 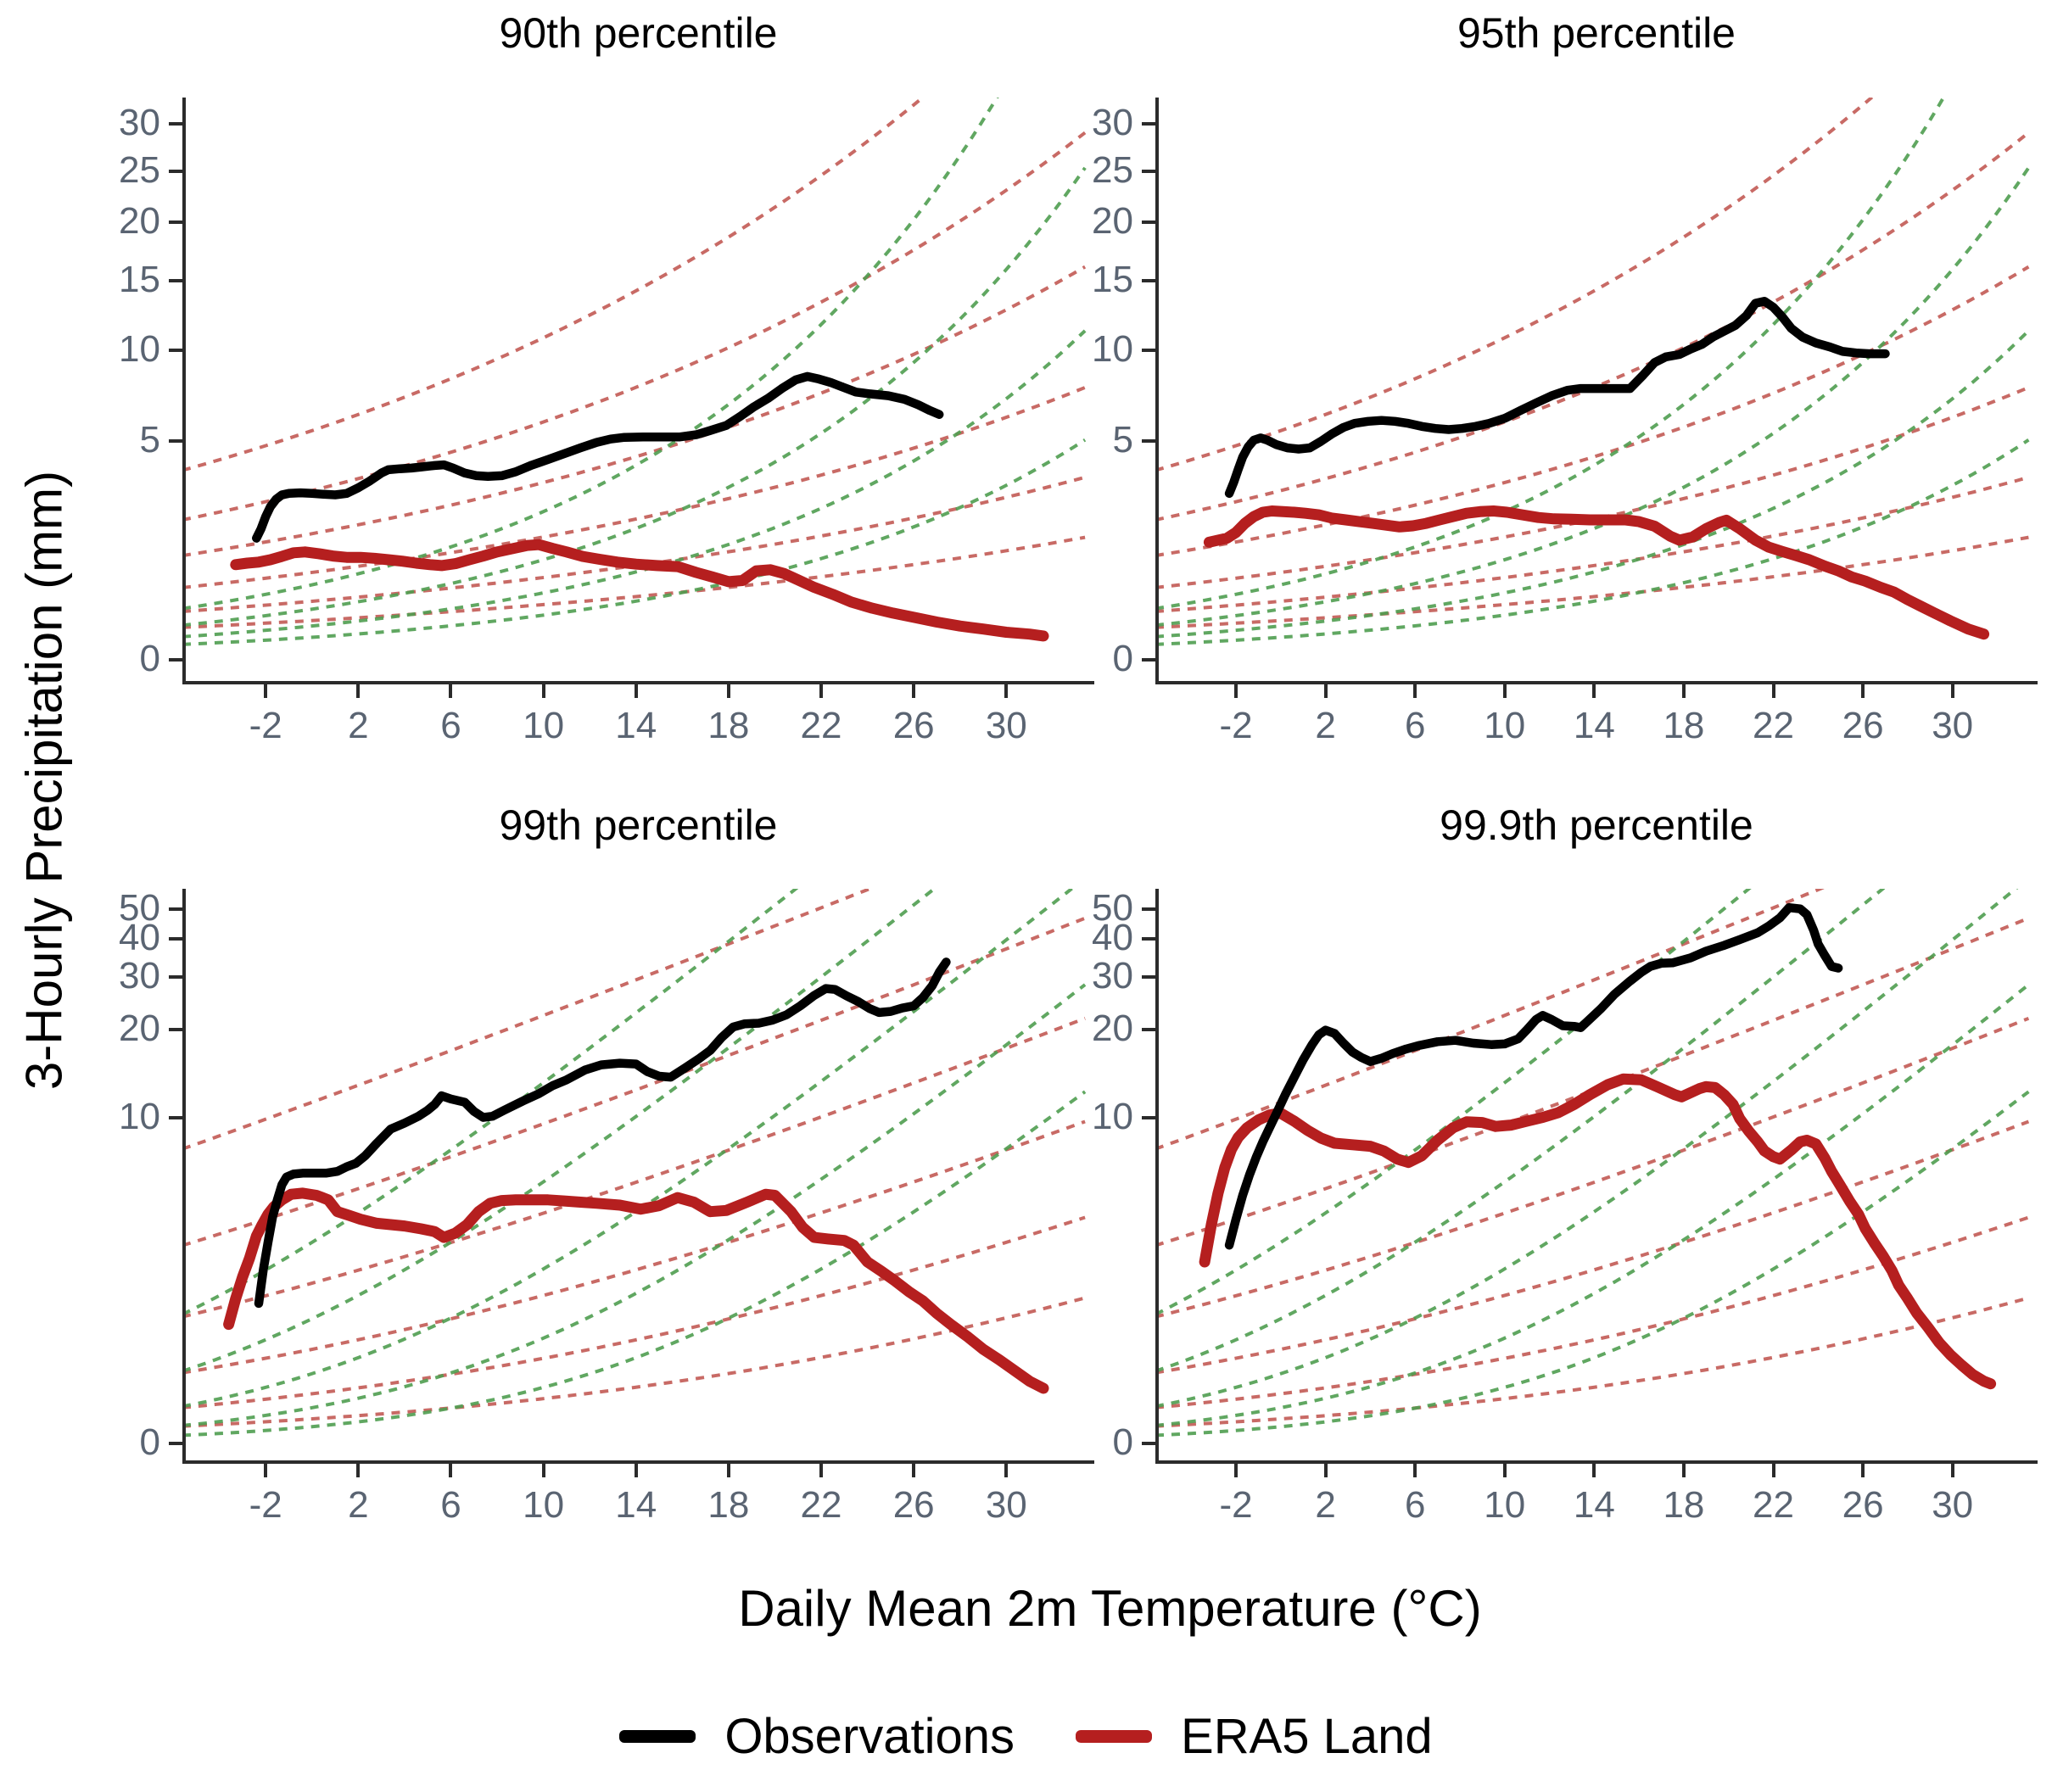 What do you see at coordinates (1110, 1608) in the screenshot?
I see `x-axis-title: Daily Mean 2m Temperature (°C)` at bounding box center [1110, 1608].